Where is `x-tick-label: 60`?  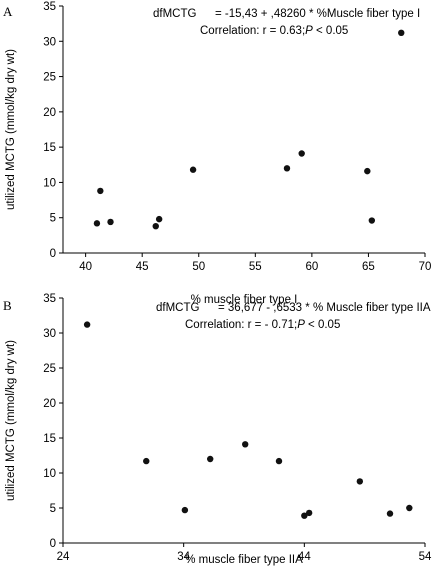
x-tick-label: 60 is located at coordinates (311, 267).